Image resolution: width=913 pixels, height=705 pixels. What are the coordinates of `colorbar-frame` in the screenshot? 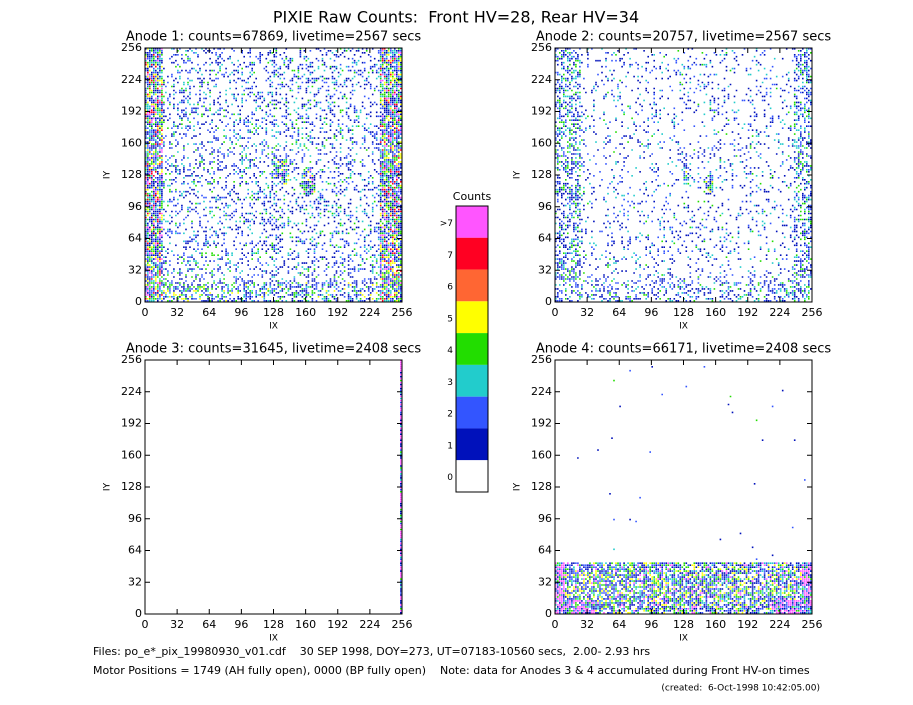 It's located at (472, 349).